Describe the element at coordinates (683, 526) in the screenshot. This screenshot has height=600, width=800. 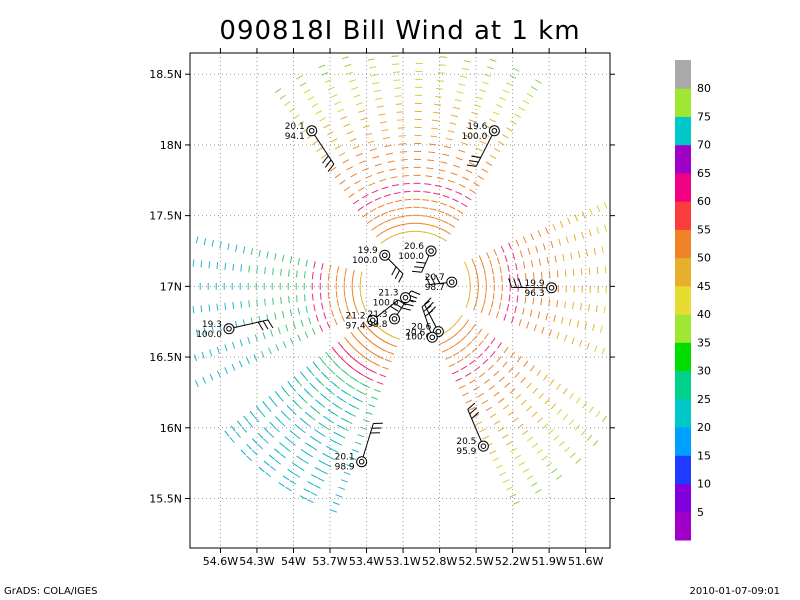
I see `colorbar-segment` at that location.